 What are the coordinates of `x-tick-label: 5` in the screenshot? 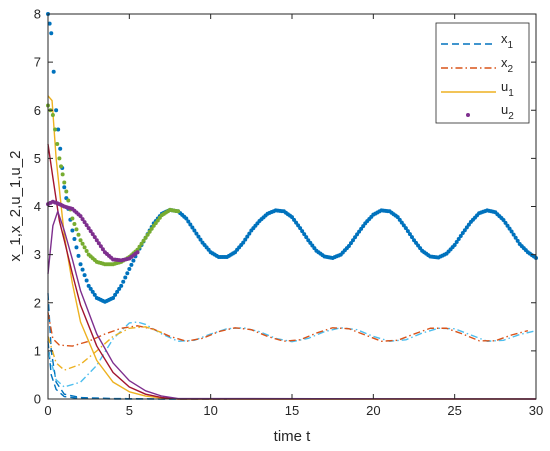 It's located at (129, 410).